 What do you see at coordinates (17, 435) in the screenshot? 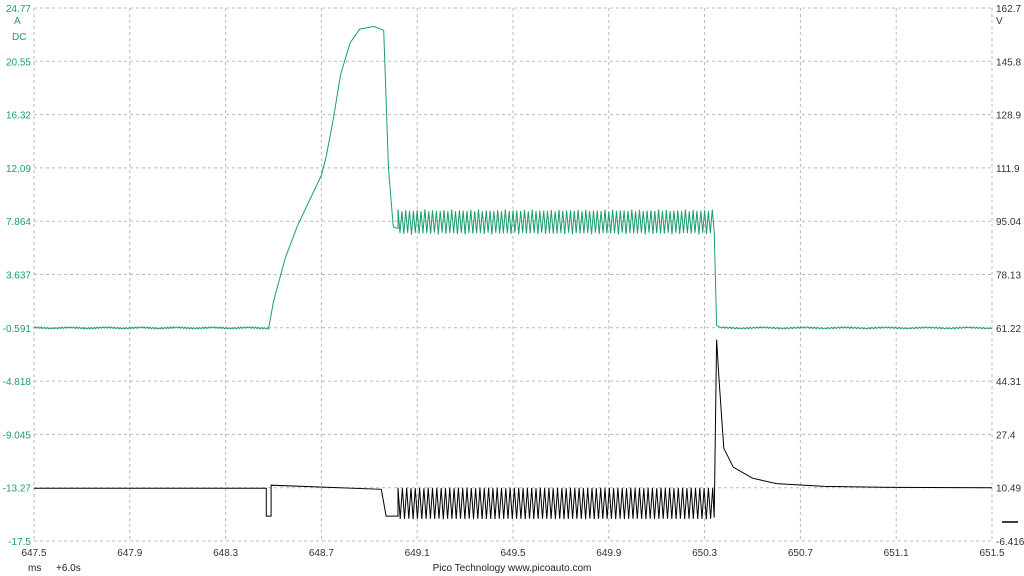
I see `left-tick-label: -9.045` at bounding box center [17, 435].